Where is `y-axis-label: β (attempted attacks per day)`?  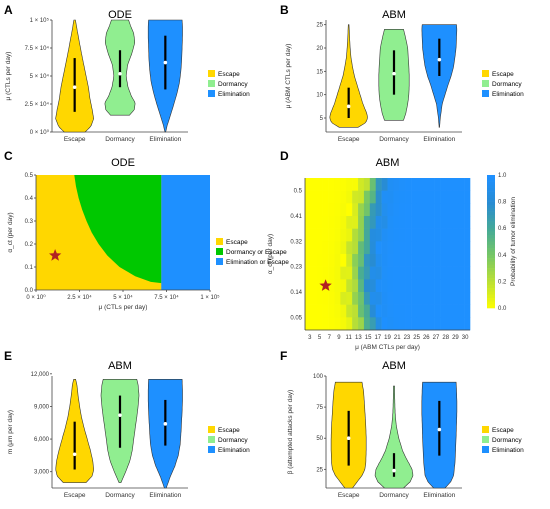 y-axis-label: β (attempted attacks per day) is located at coordinates (290, 432).